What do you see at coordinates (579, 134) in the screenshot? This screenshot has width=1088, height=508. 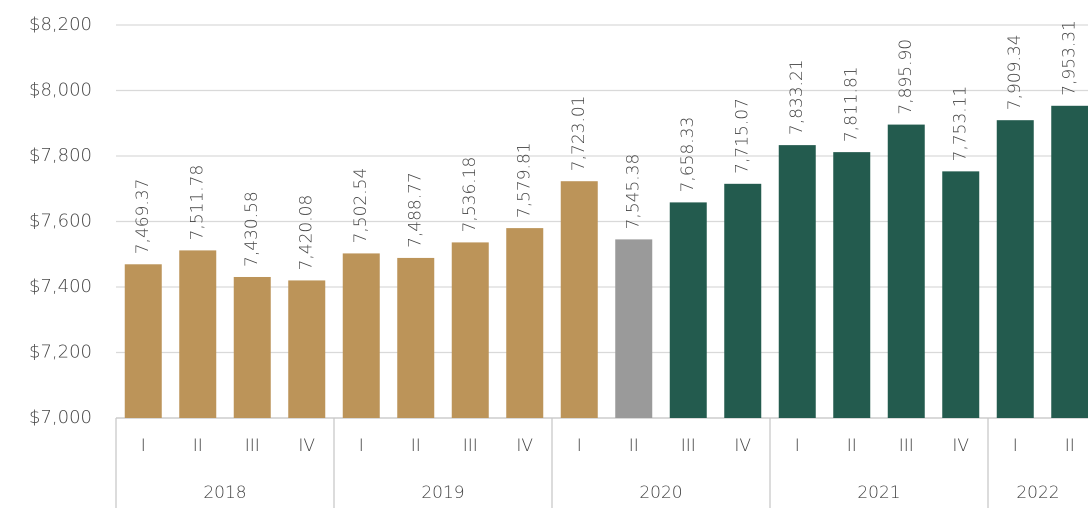 I see `value-label: 7,723.01` at bounding box center [579, 134].